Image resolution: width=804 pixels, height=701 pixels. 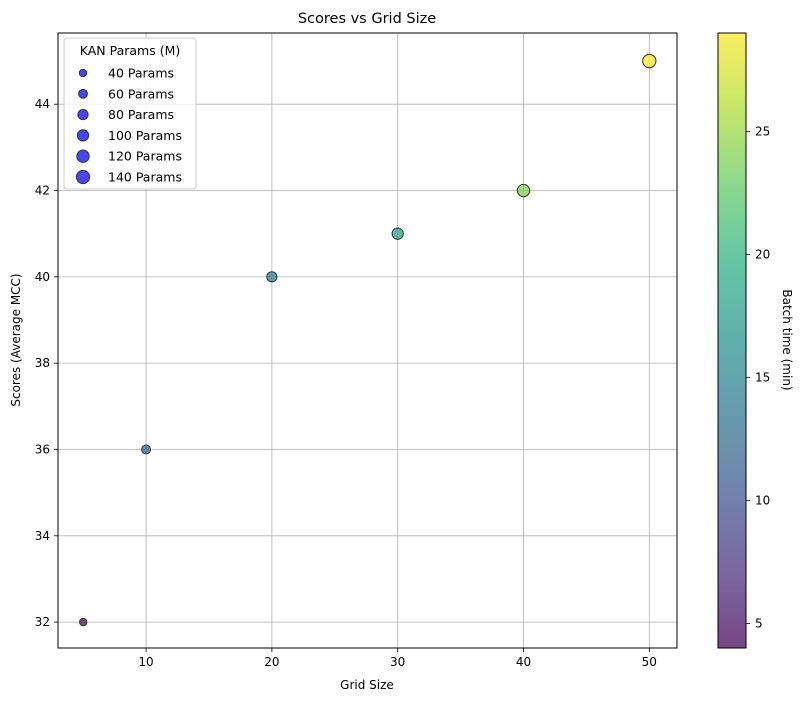 What do you see at coordinates (42, 622) in the screenshot?
I see `y-tick-label: 32` at bounding box center [42, 622].